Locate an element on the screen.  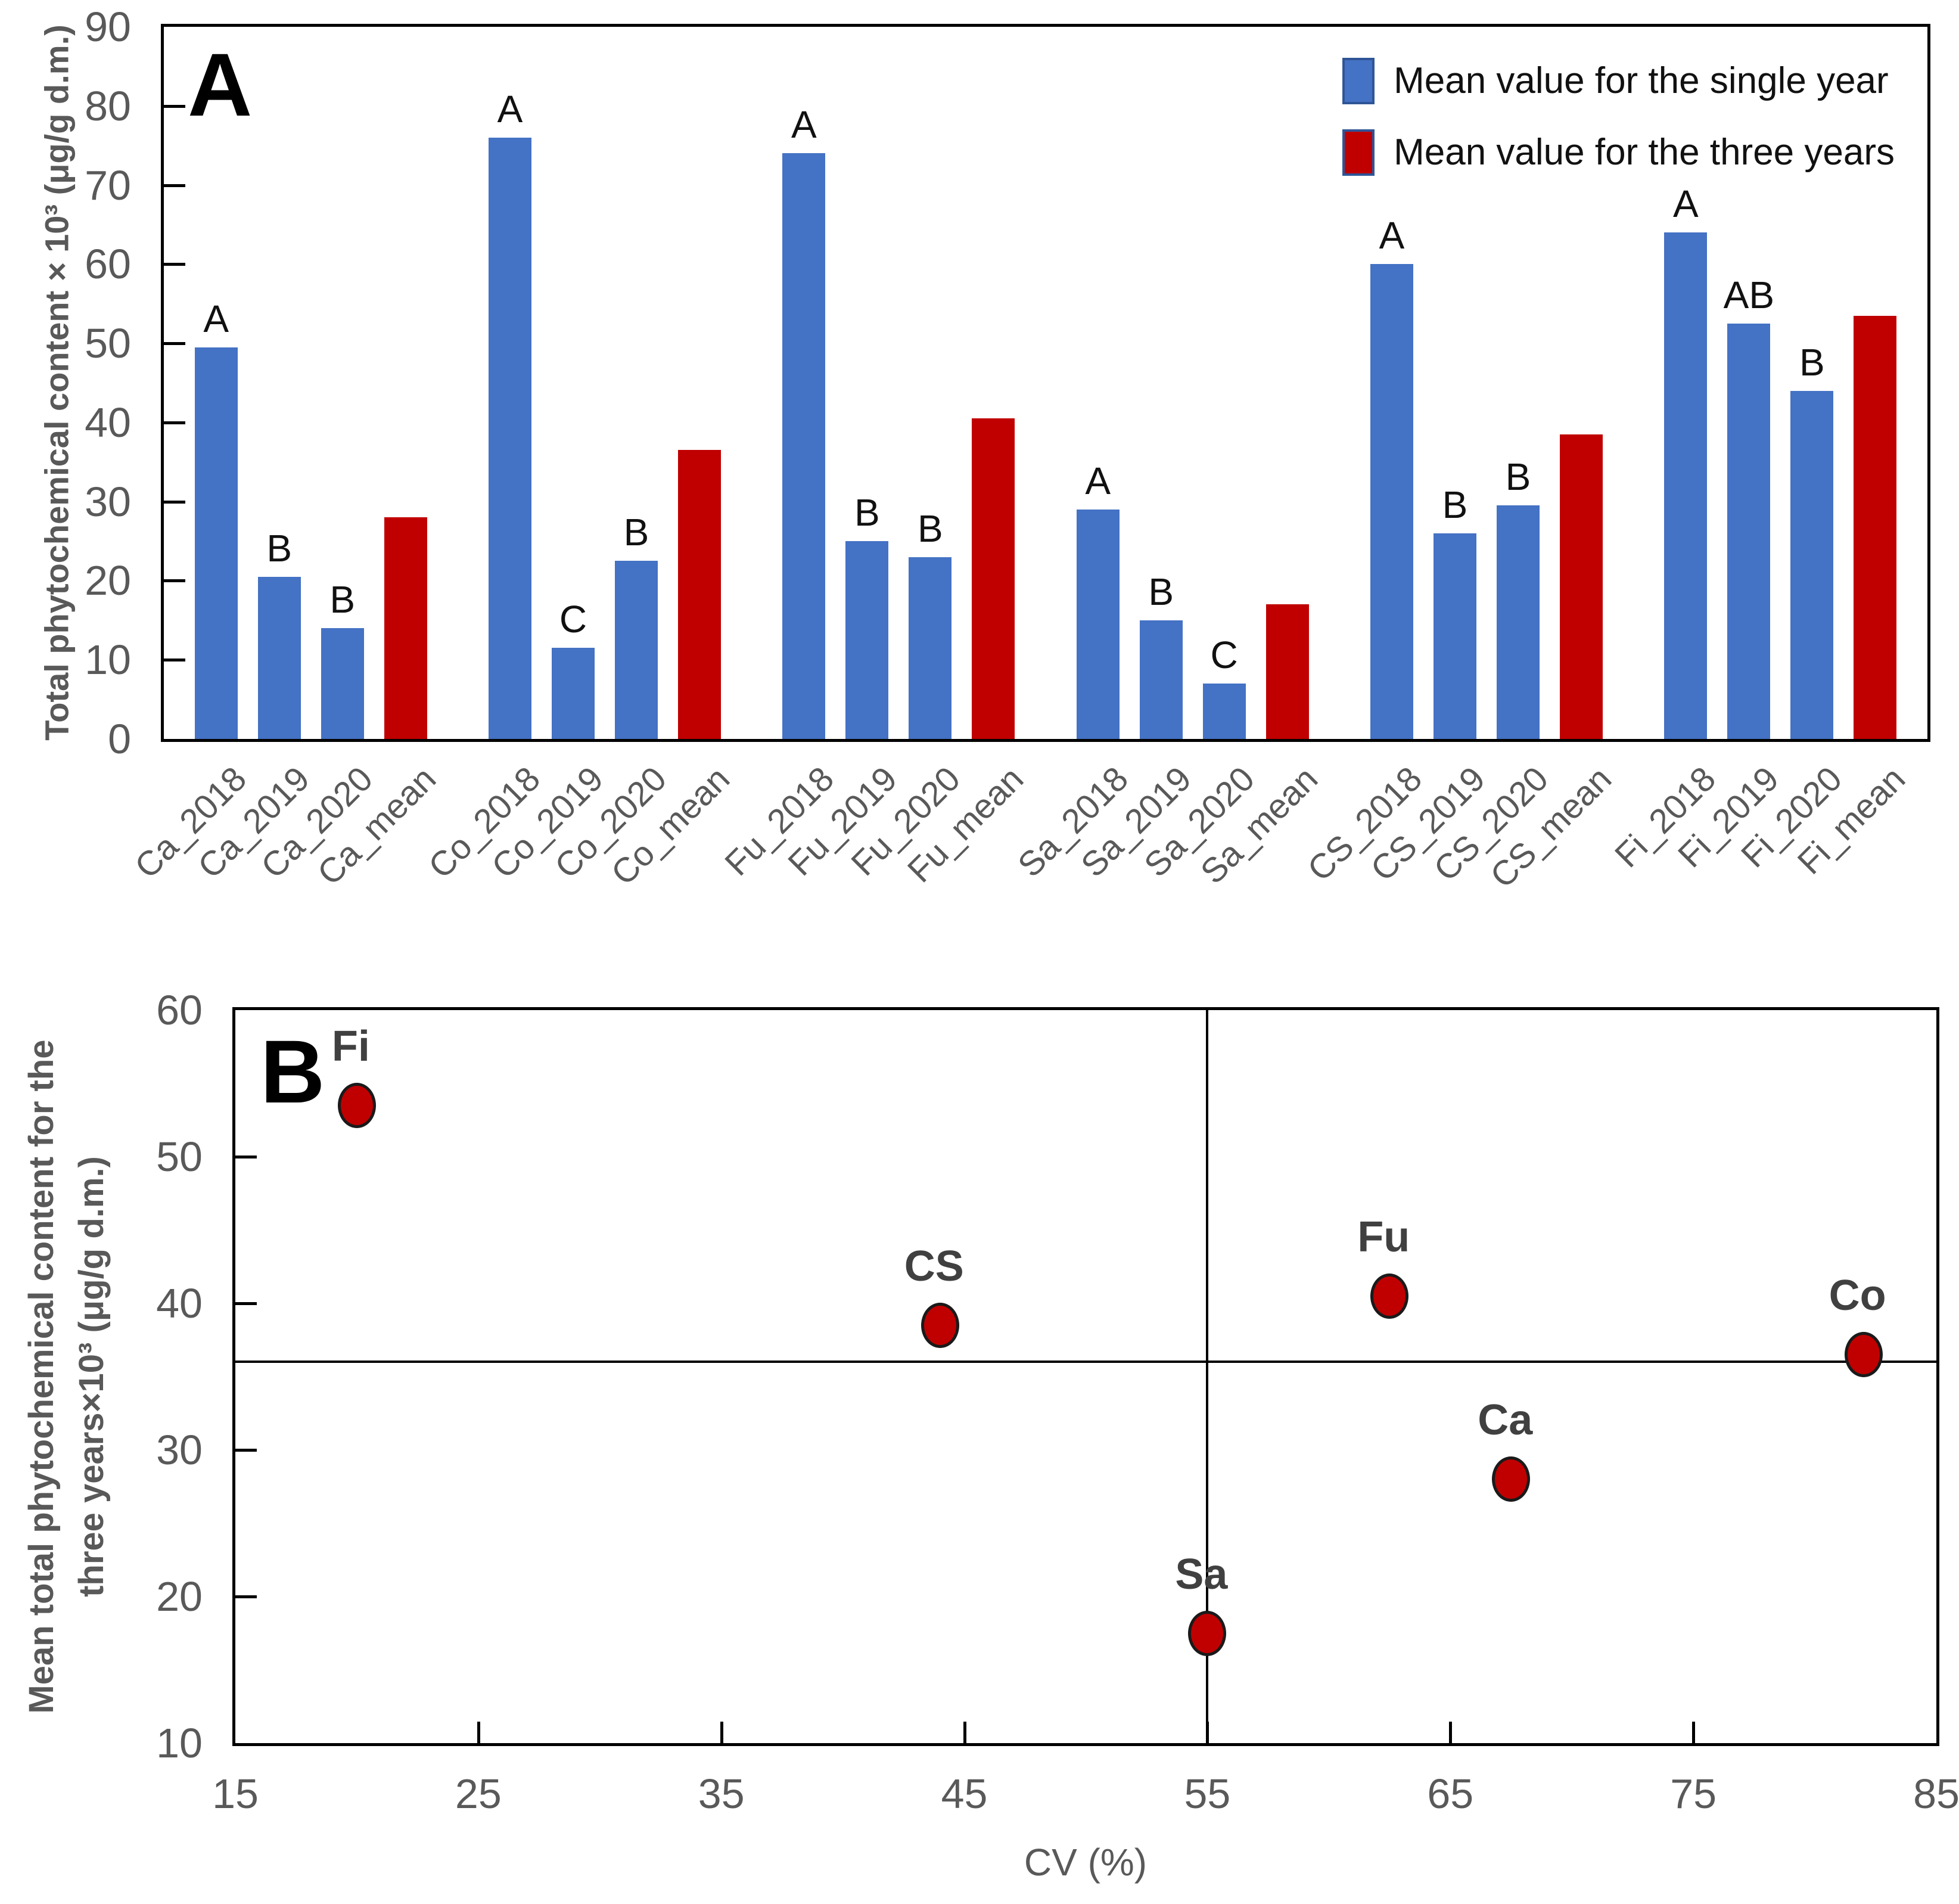
significance-letter: C is located at coordinates (573, 619).